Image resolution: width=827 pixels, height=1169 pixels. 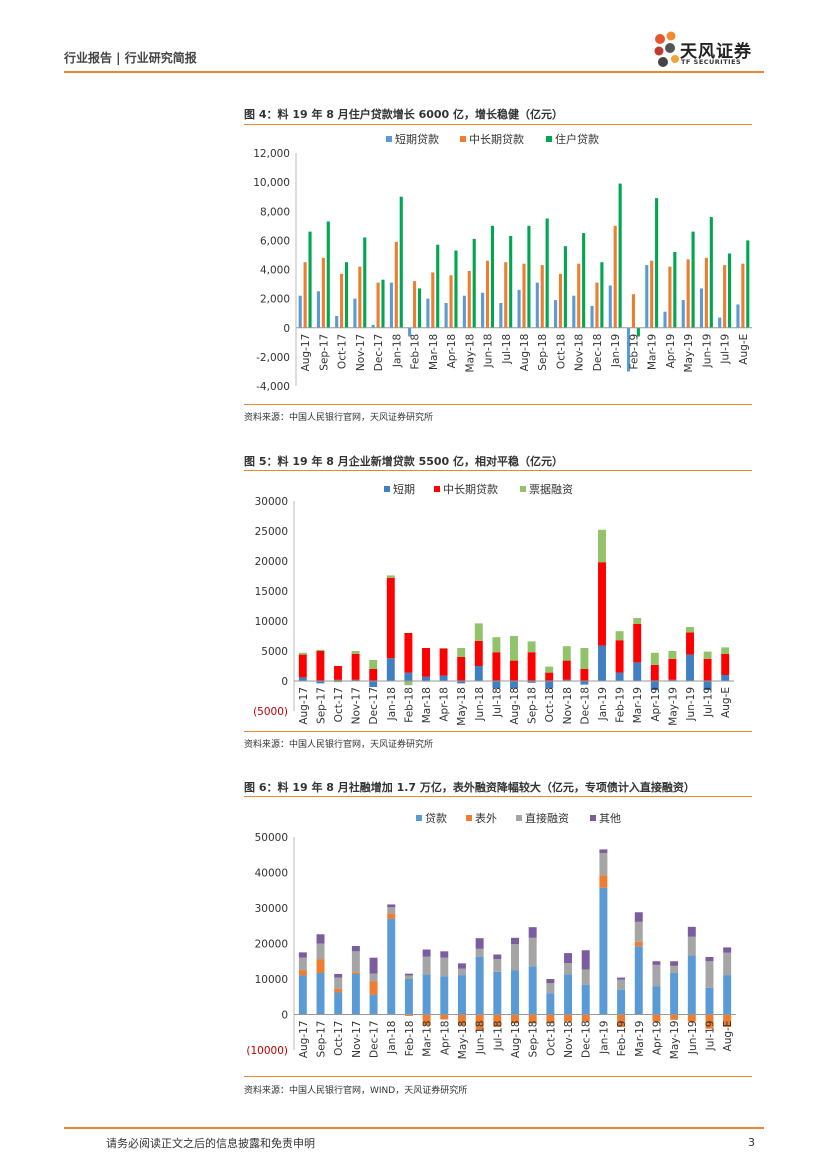 What do you see at coordinates (357, 705) in the screenshot?
I see `x-tick-label: Nov-17` at bounding box center [357, 705].